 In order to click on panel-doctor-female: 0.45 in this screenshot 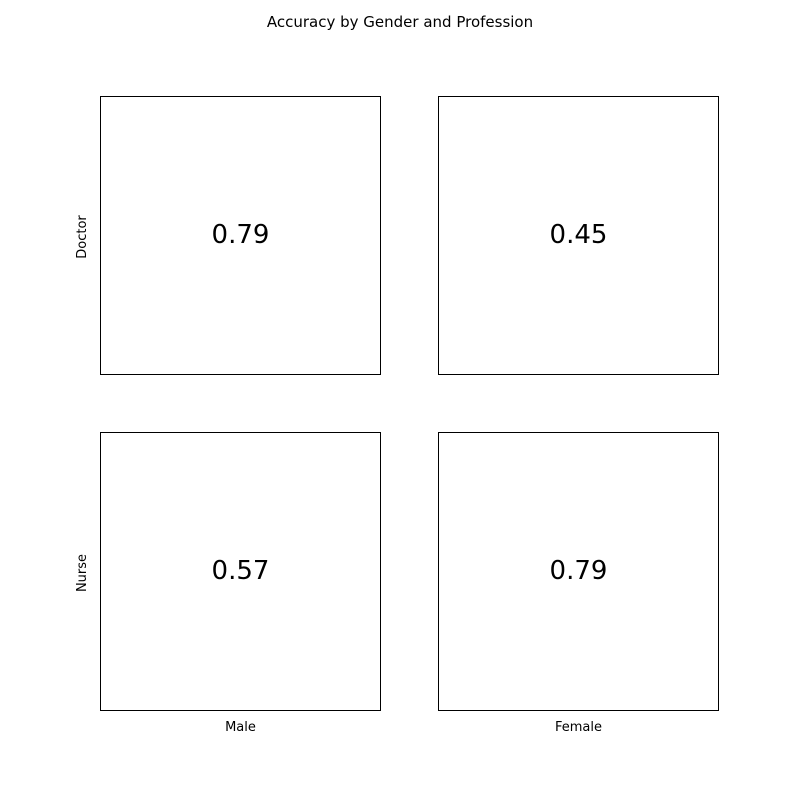, I will do `click(578, 235)`.